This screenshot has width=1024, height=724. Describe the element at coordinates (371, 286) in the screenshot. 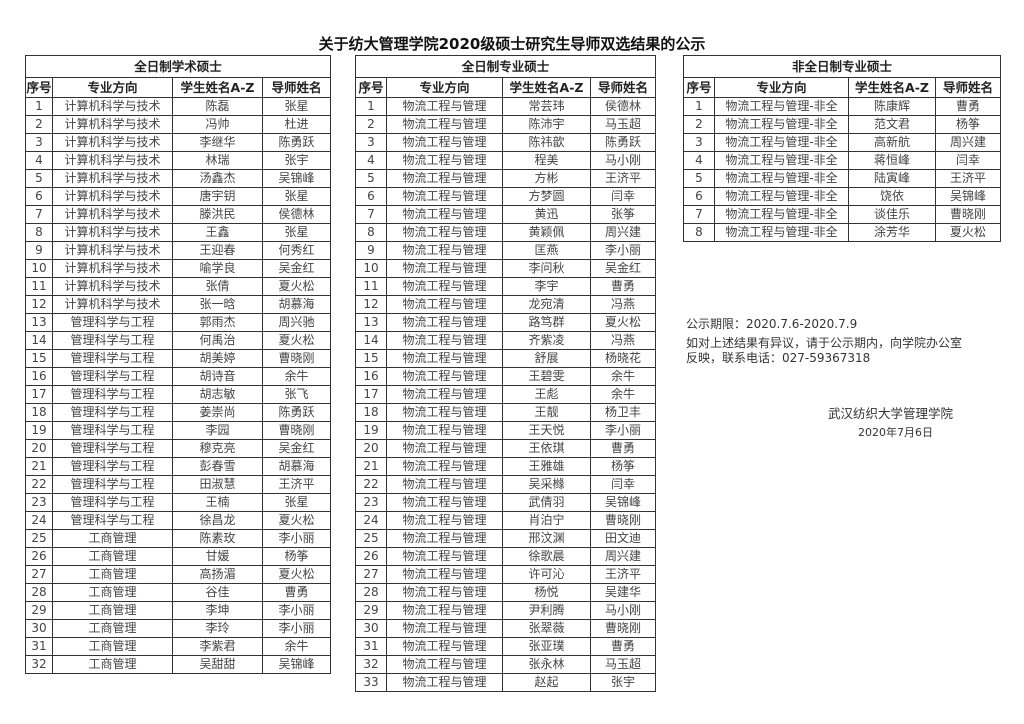

I see `cell-index: 11` at that location.